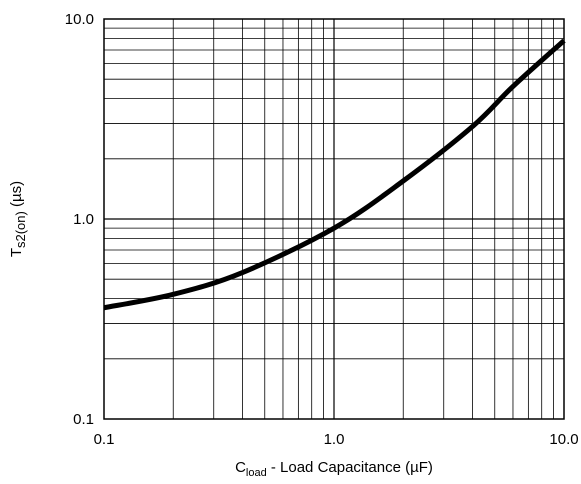  I want to click on x-tick-label: 1.0, so click(334, 439).